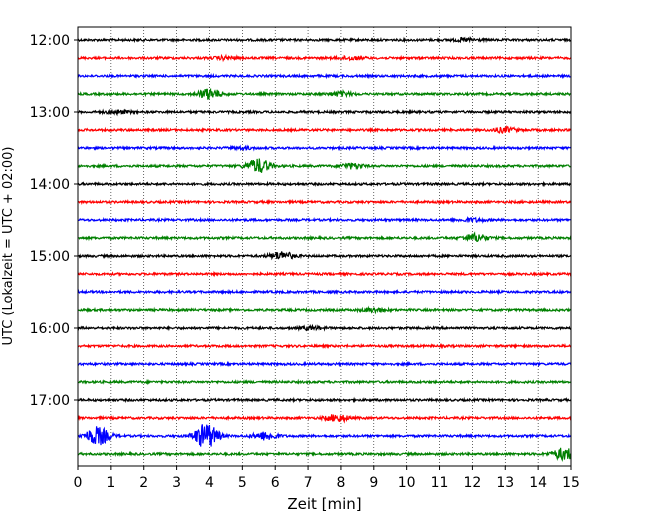  Describe the element at coordinates (50, 41) in the screenshot. I see `y-tick-label: 12:00` at that location.